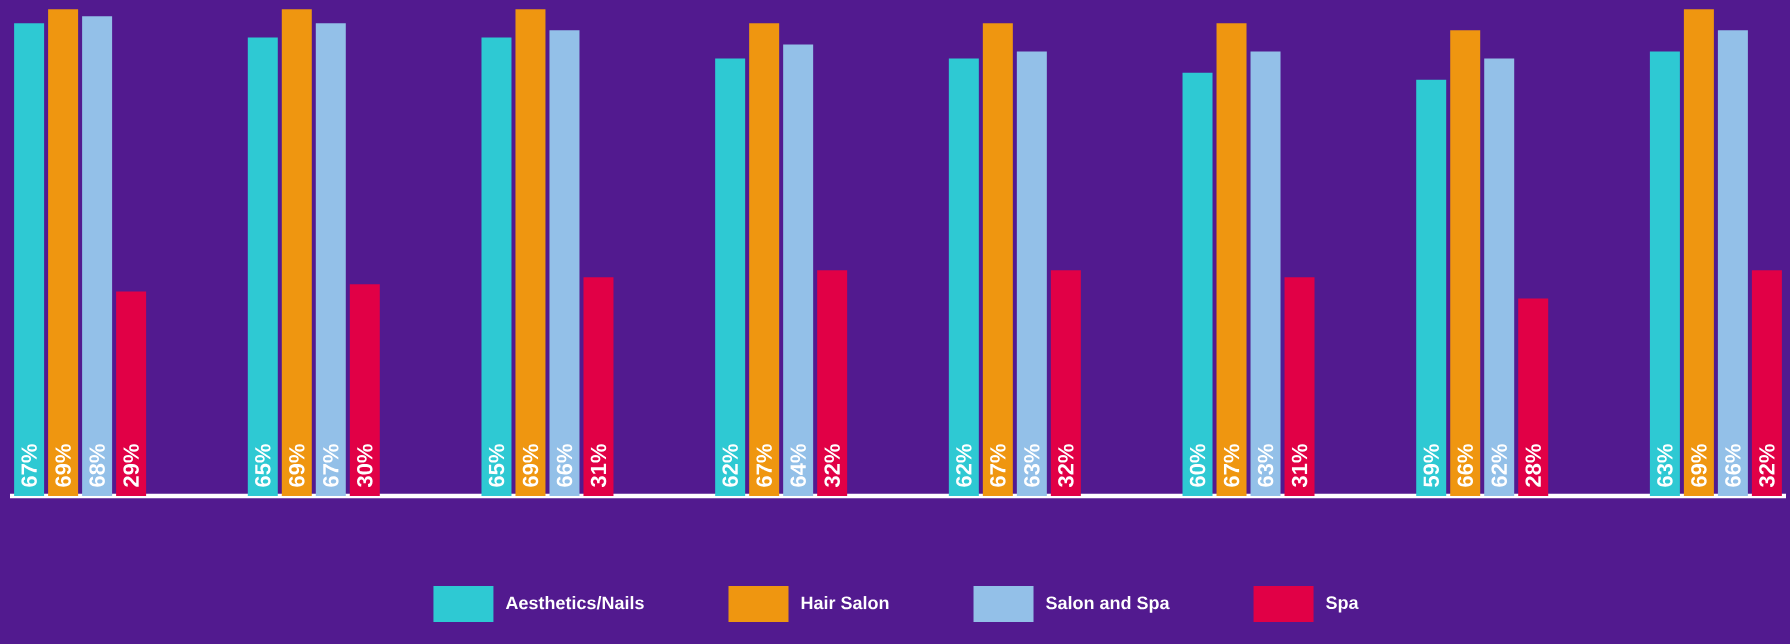 The width and height of the screenshot is (1790, 644). I want to click on legend-label: Aesthetics/Nails, so click(574, 603).